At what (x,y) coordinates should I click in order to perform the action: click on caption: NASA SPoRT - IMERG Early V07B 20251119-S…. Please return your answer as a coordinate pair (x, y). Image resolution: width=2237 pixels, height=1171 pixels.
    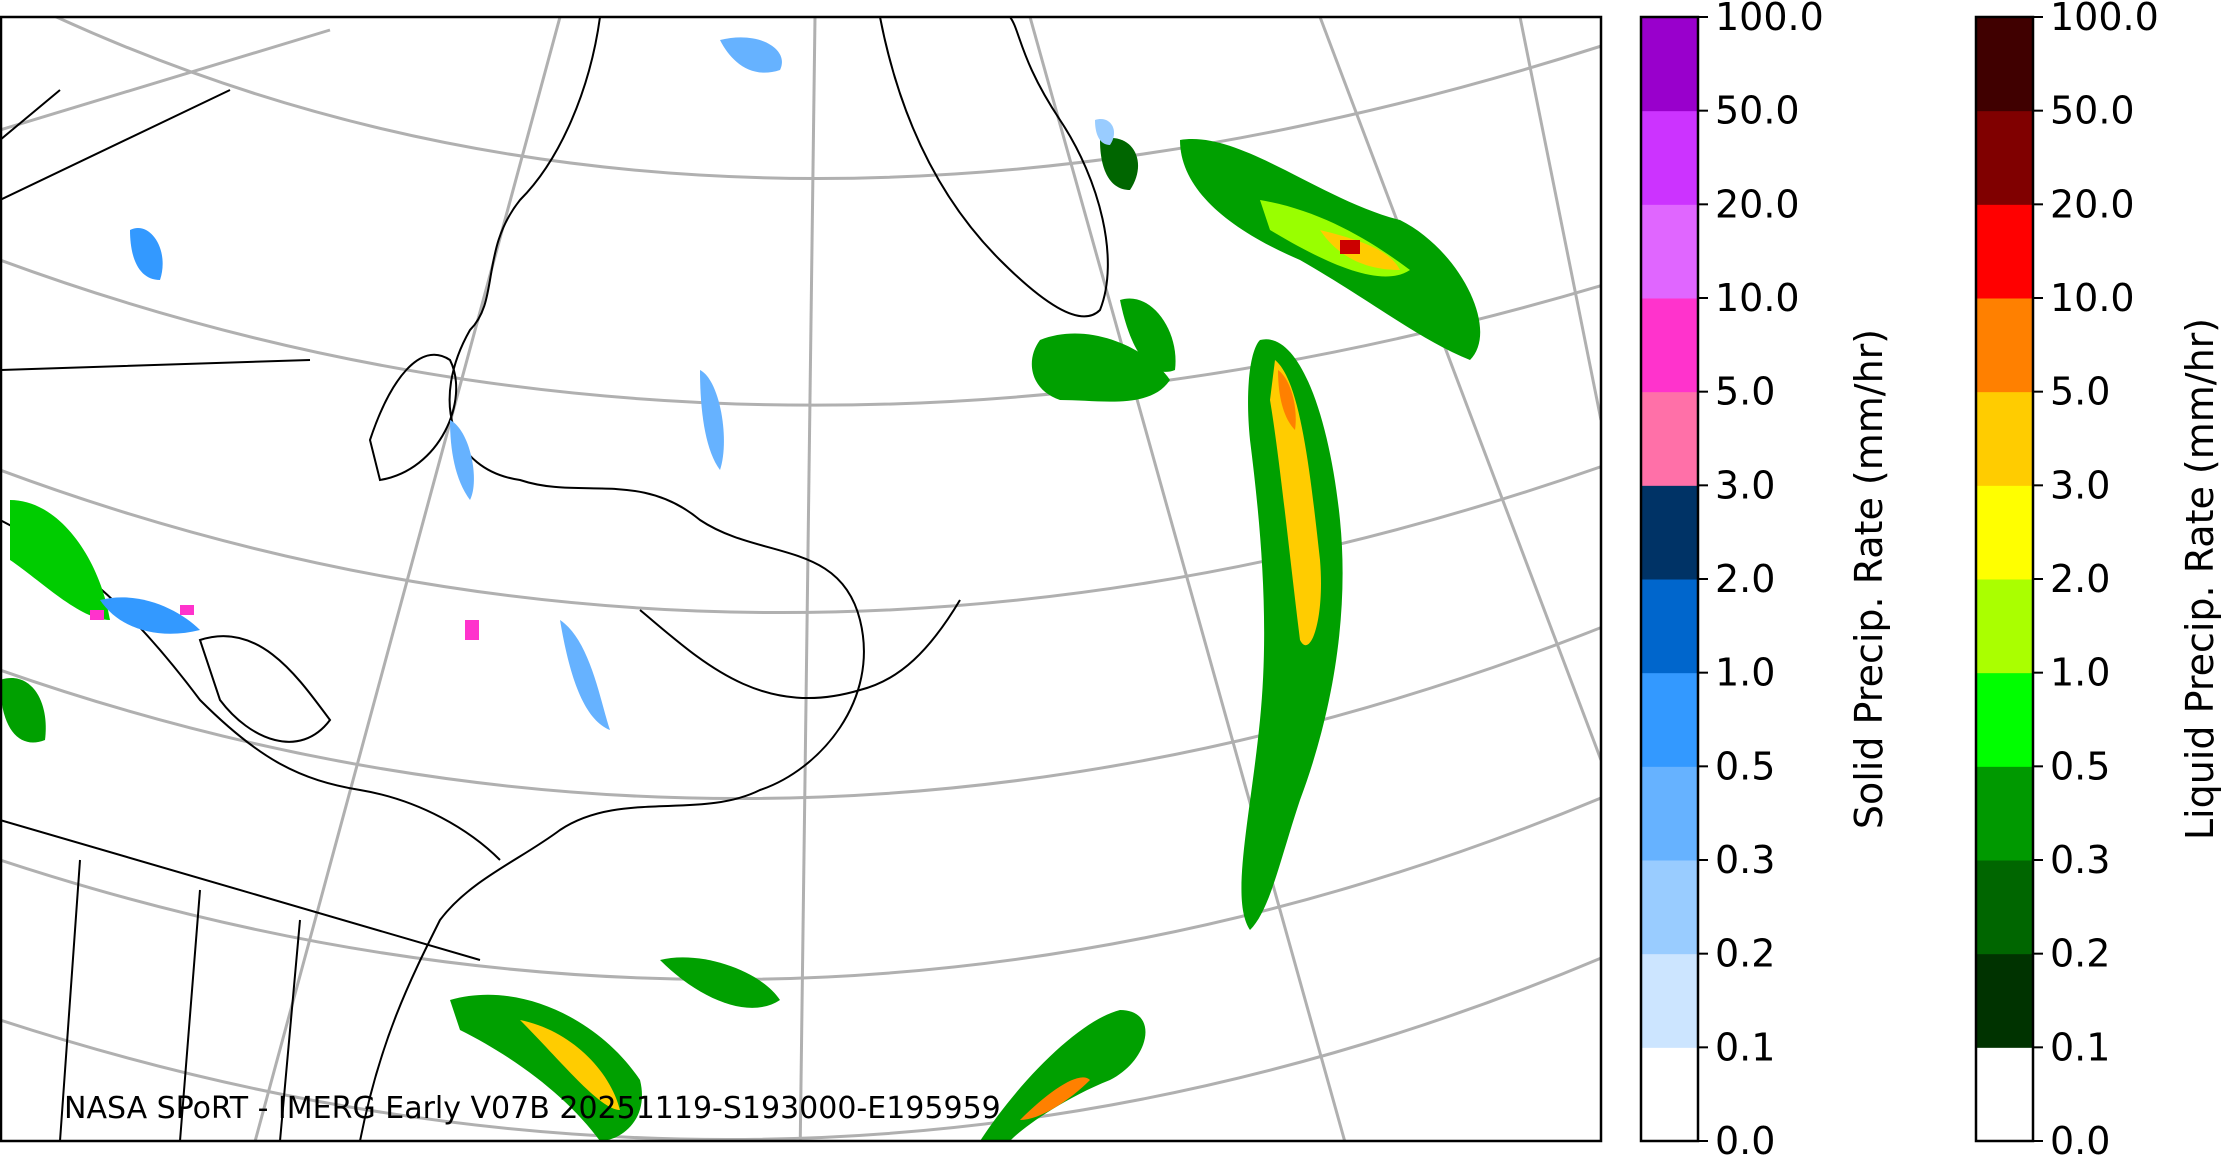
    Looking at the image, I should click on (532, 1108).